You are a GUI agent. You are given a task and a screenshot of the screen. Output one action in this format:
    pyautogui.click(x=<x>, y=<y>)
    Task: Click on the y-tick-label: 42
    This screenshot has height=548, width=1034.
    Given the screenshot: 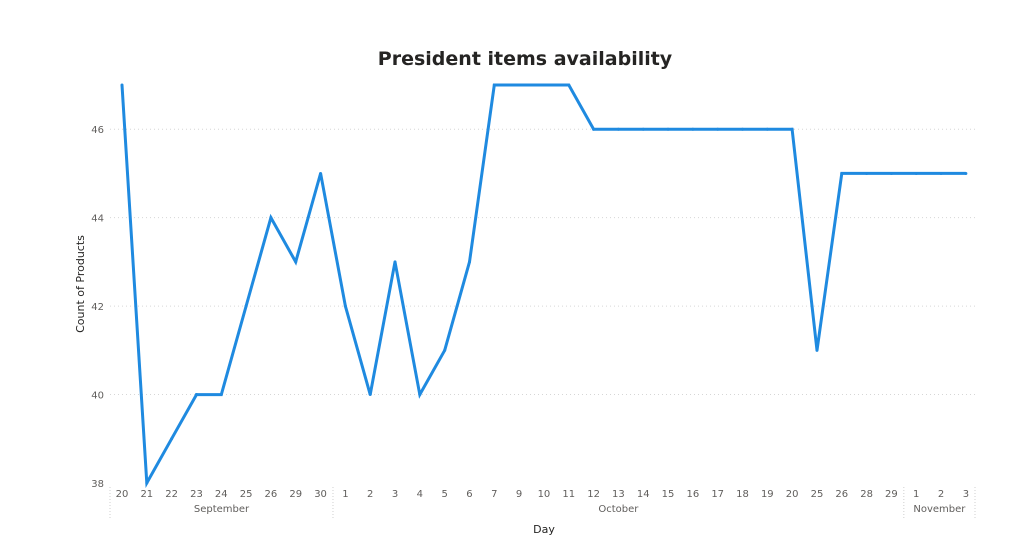 What is the action you would take?
    pyautogui.click(x=97, y=307)
    